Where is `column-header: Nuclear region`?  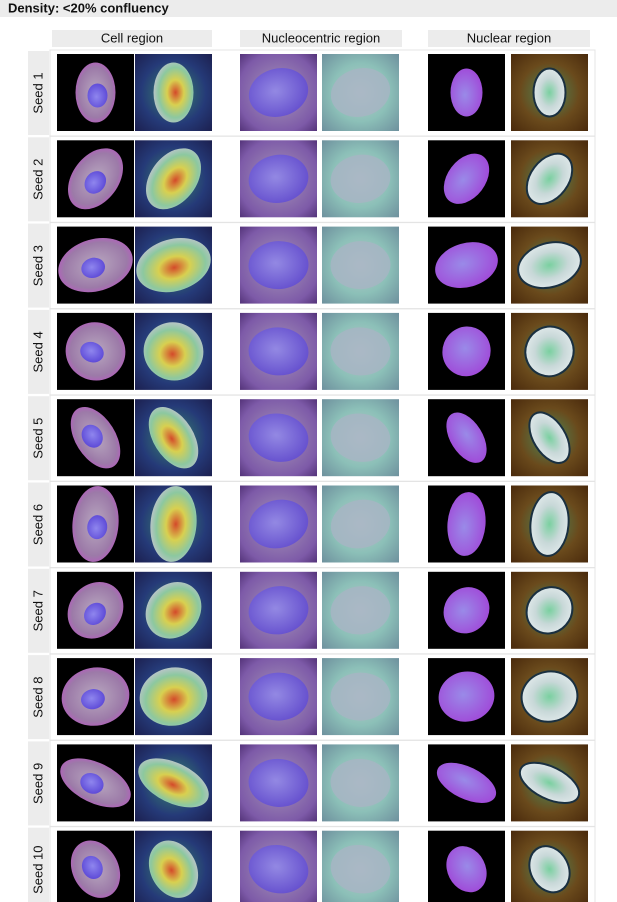 column-header: Nuclear region is located at coordinates (509, 37).